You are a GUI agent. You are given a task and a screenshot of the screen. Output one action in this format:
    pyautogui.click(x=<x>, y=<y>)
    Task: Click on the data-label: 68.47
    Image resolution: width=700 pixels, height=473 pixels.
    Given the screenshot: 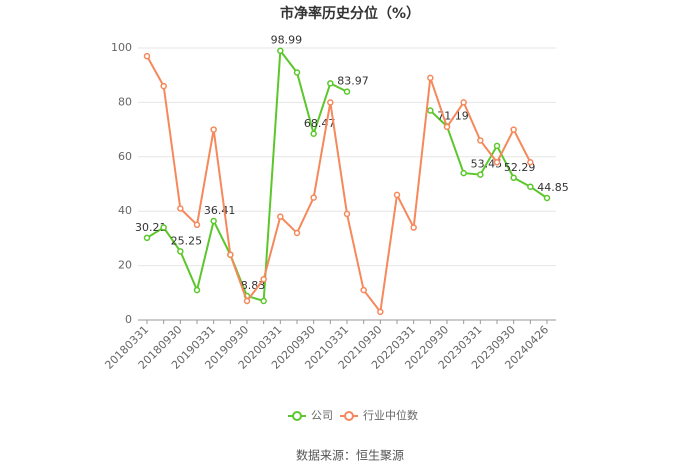 What is the action you would take?
    pyautogui.click(x=320, y=123)
    